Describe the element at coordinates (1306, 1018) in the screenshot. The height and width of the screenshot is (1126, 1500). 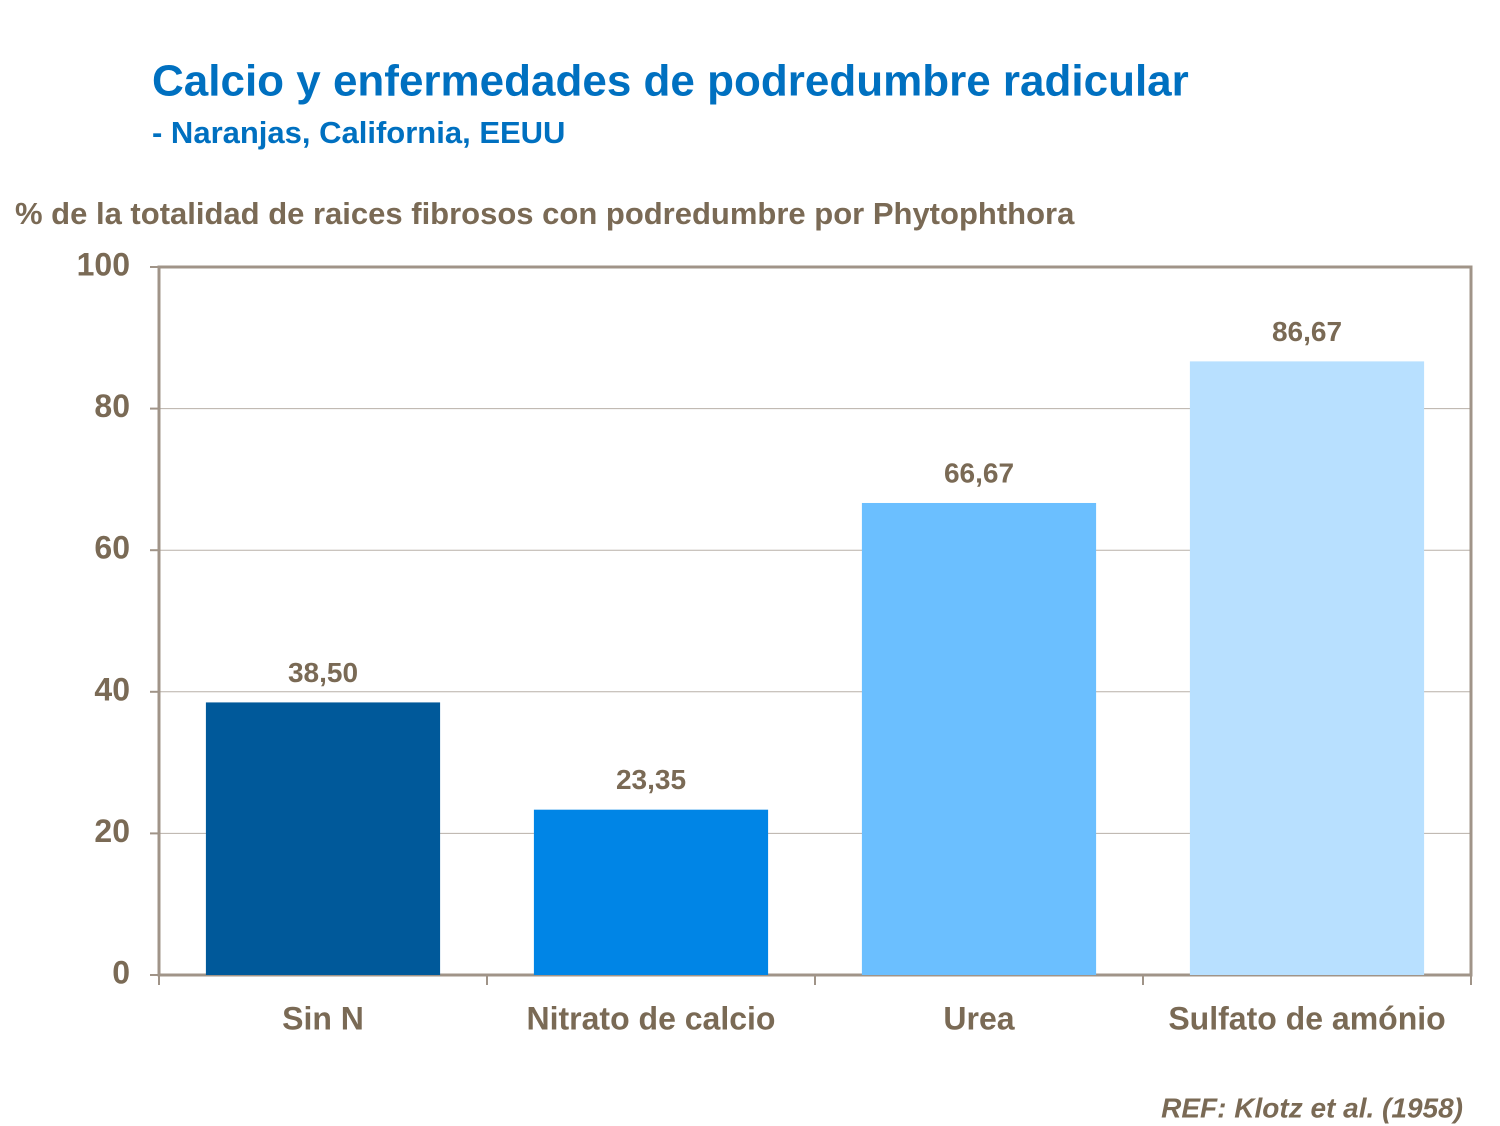
I see `x-tick-label: Sulfato de amónio` at that location.